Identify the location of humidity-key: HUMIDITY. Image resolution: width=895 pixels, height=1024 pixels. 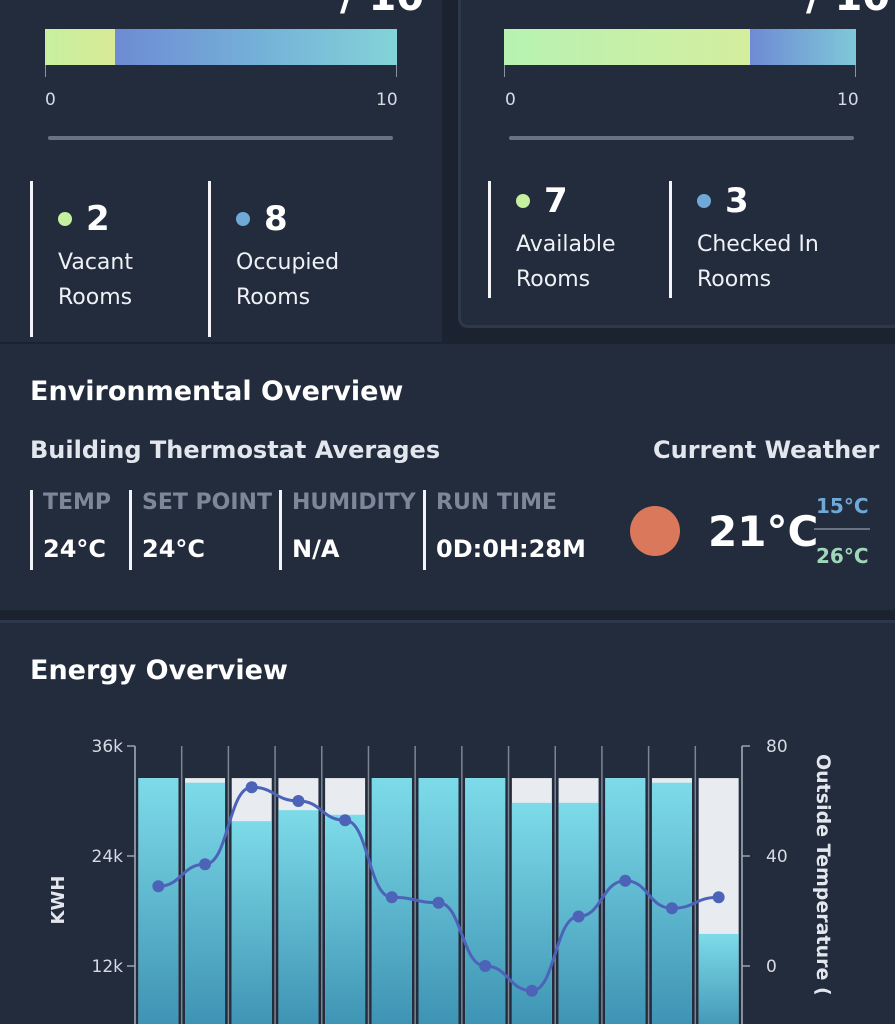
(354, 502).